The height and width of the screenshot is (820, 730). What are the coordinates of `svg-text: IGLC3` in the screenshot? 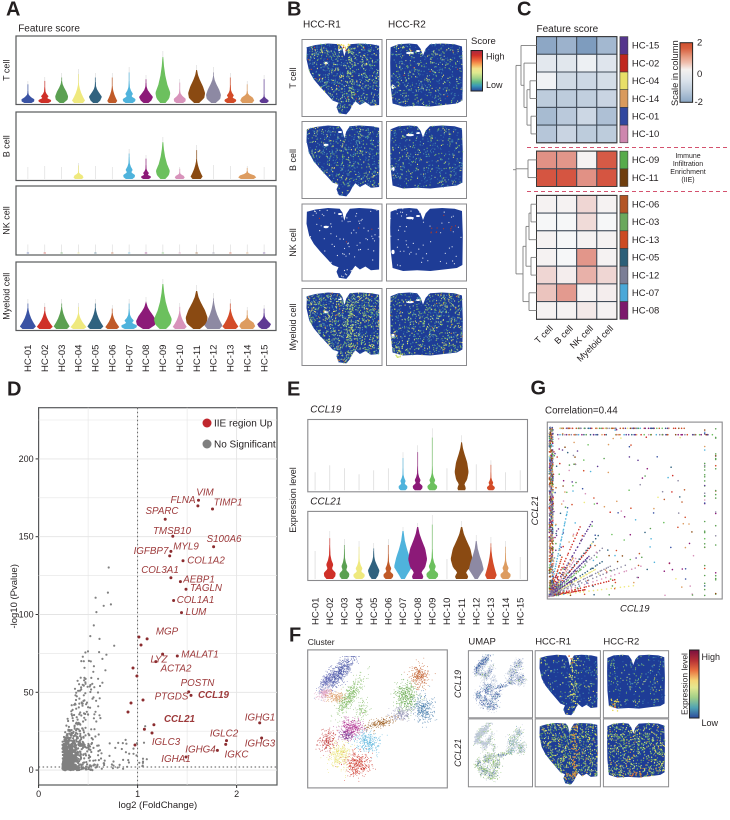 It's located at (166, 742).